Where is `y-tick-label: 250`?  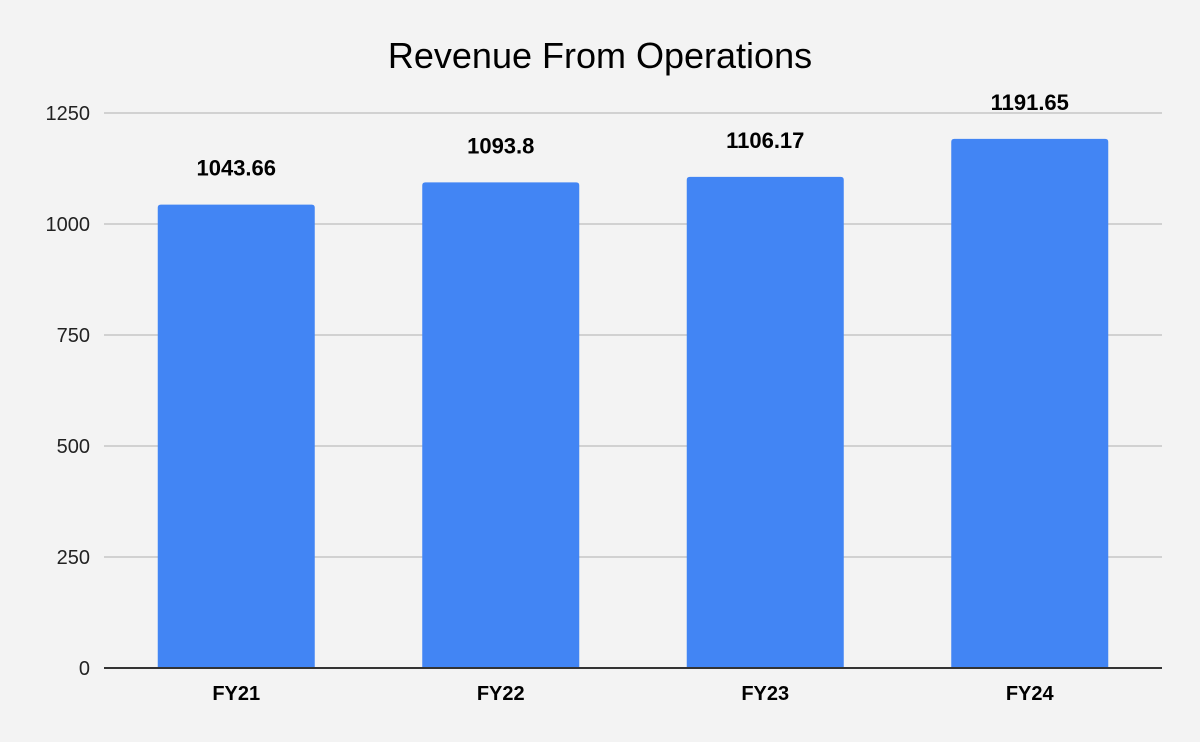 y-tick-label: 250 is located at coordinates (73, 558).